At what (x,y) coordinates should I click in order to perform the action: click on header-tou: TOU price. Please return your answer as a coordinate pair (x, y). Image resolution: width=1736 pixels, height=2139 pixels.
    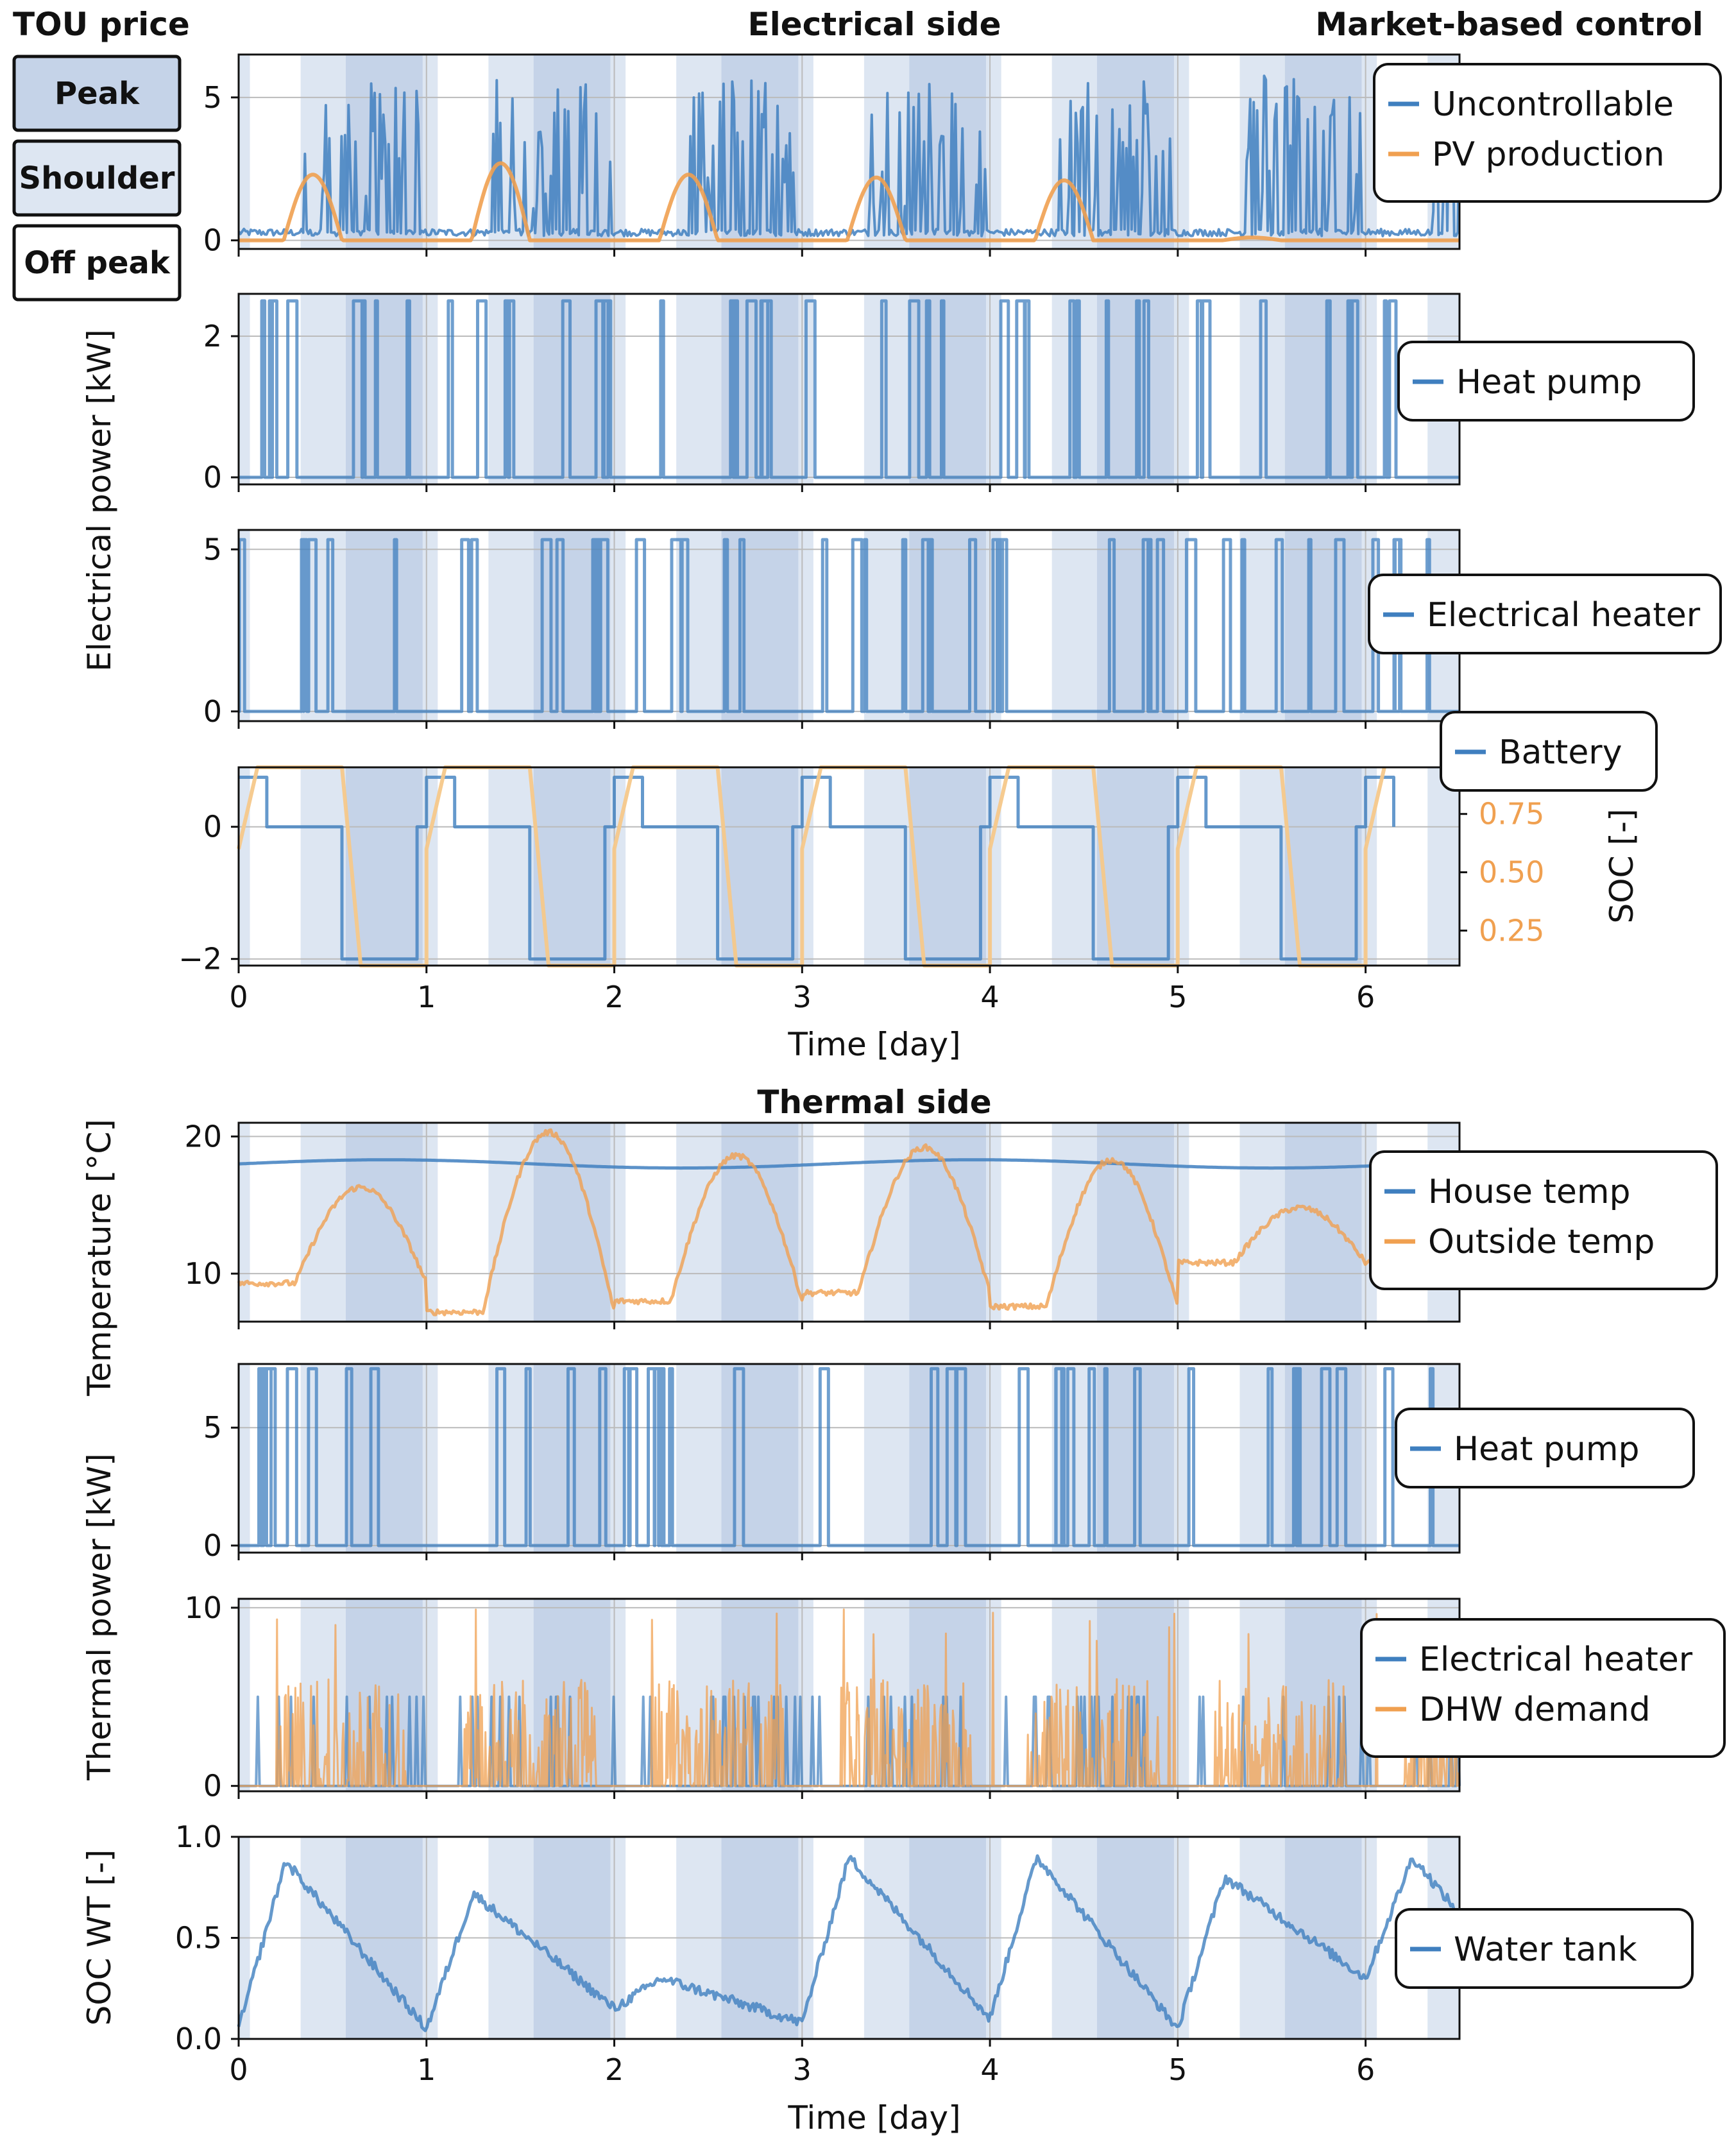
    Looking at the image, I should click on (101, 24).